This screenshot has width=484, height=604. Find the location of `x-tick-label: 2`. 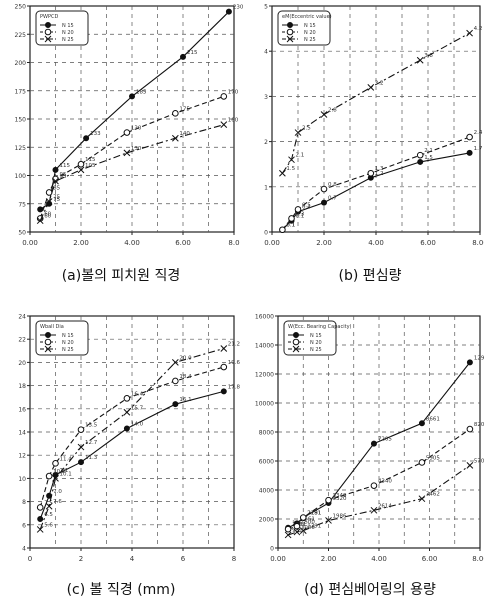

x-tick-label: 2 is located at coordinates (81, 559).